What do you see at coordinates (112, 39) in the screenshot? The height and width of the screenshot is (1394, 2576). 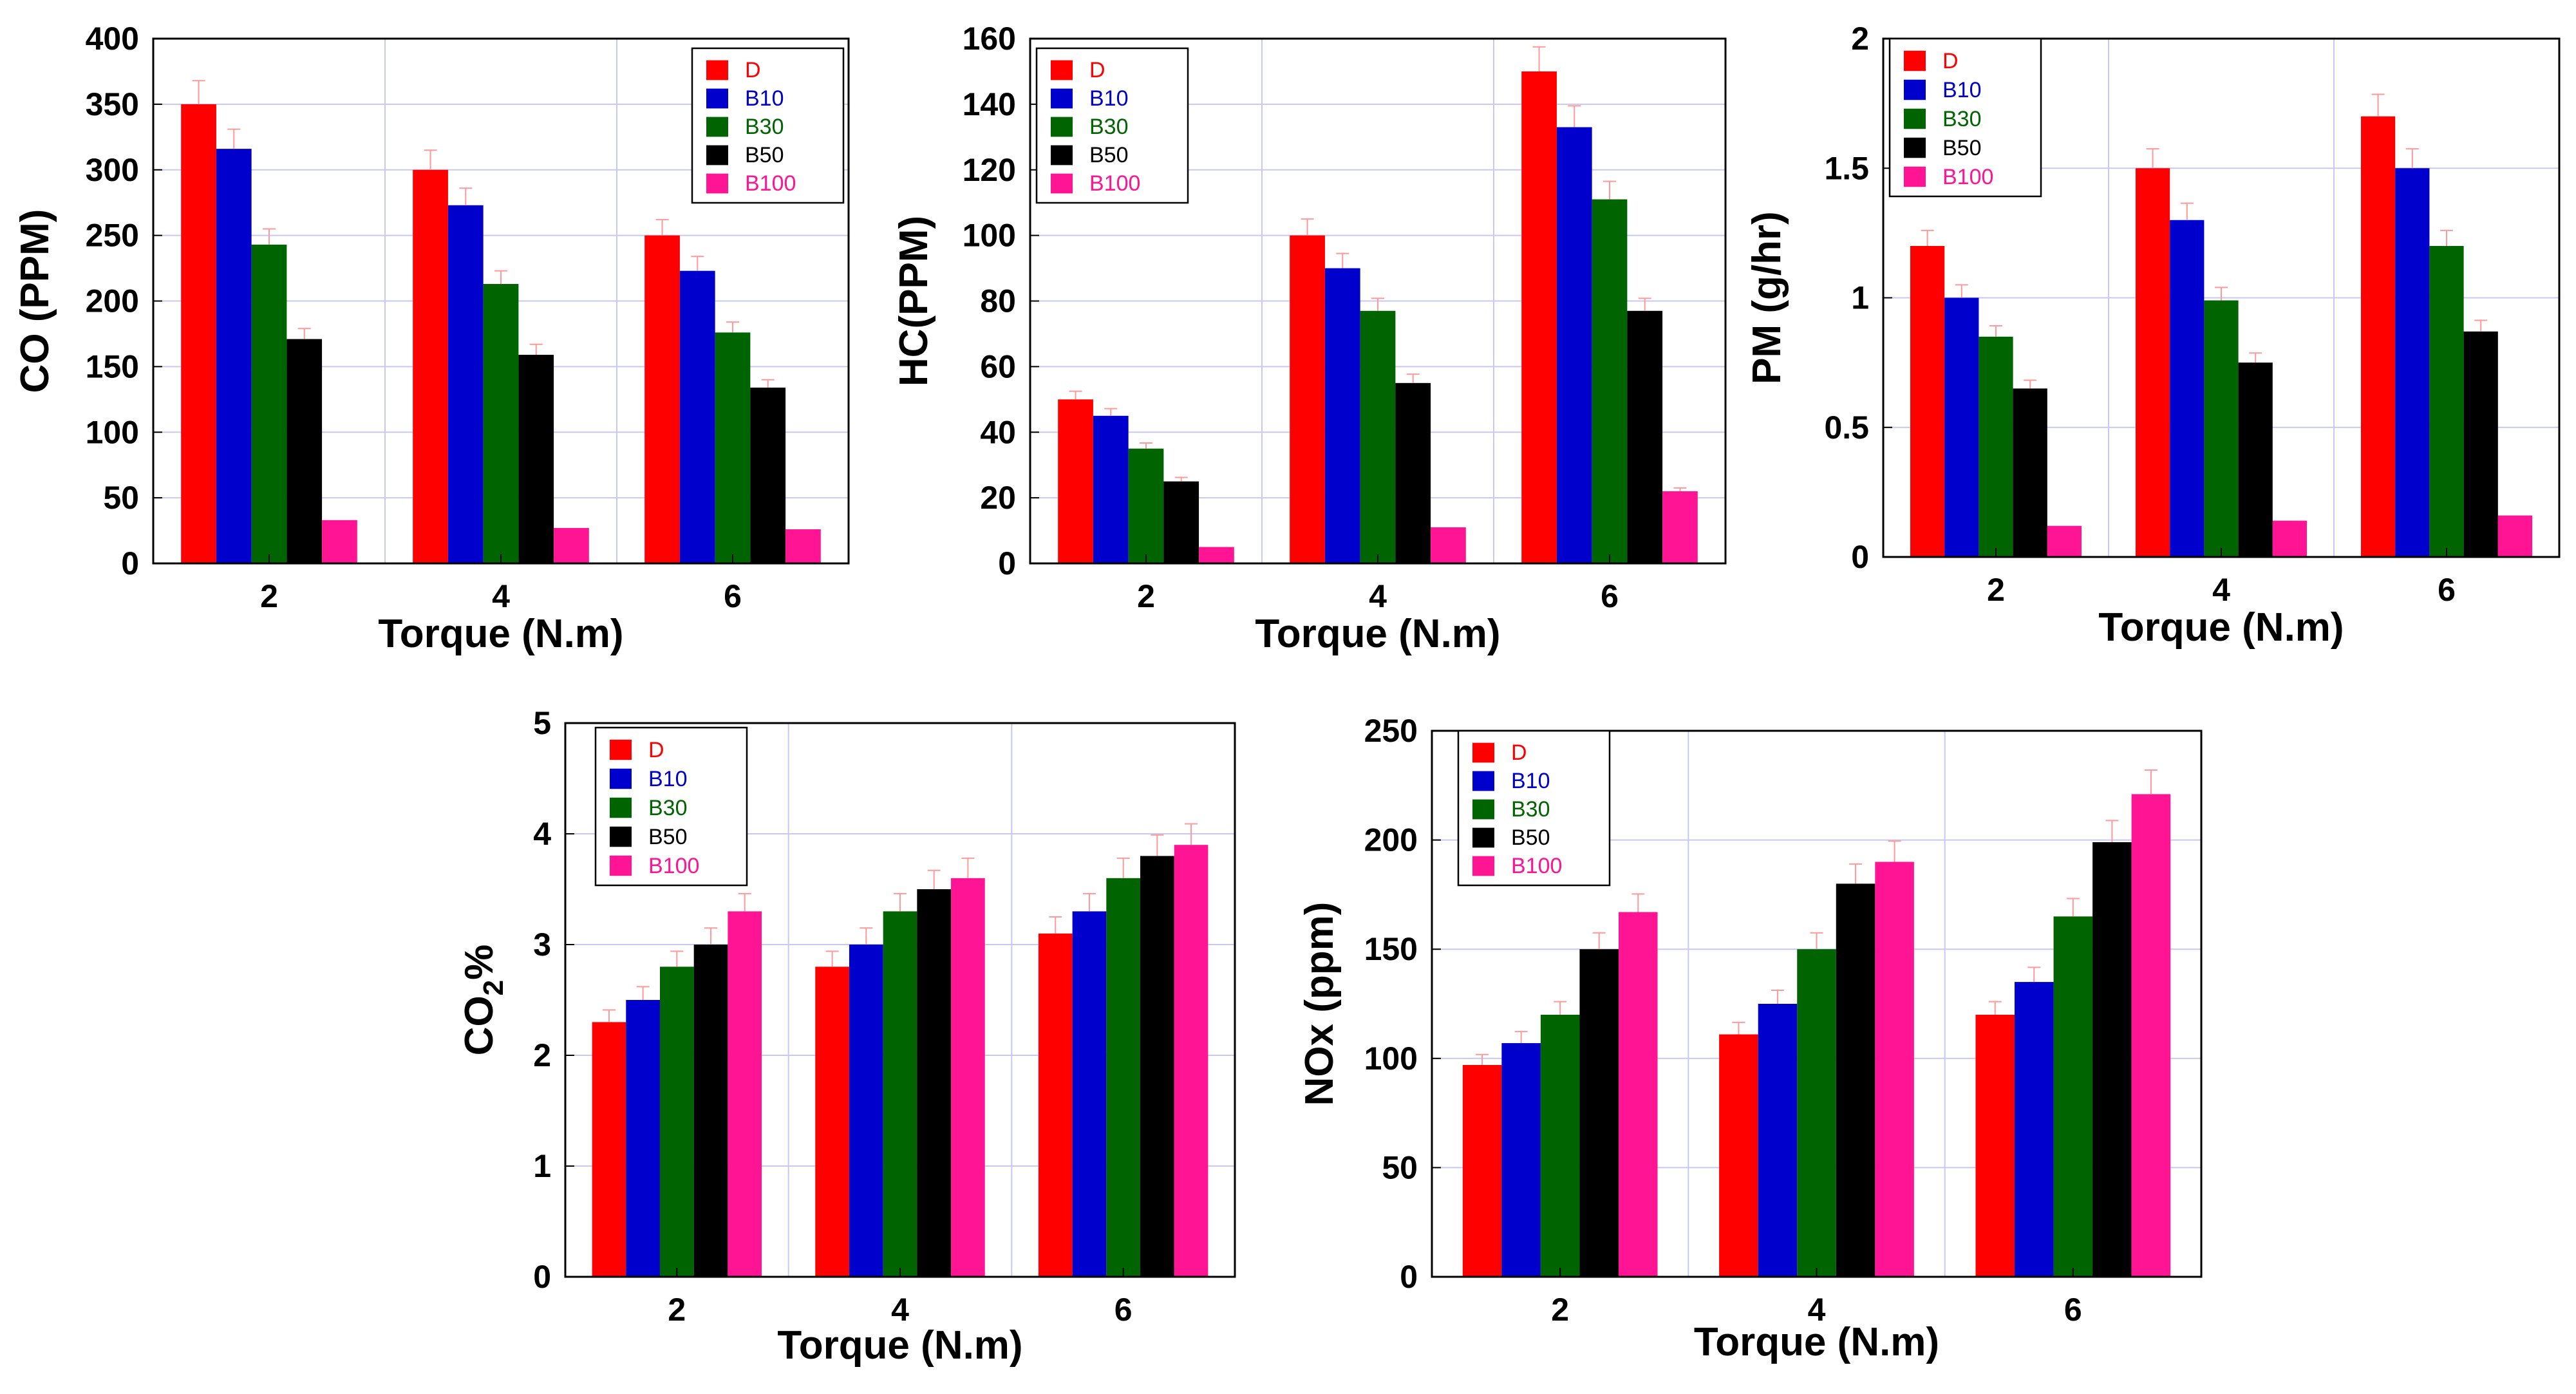 I see `y-tick-label: 400` at bounding box center [112, 39].